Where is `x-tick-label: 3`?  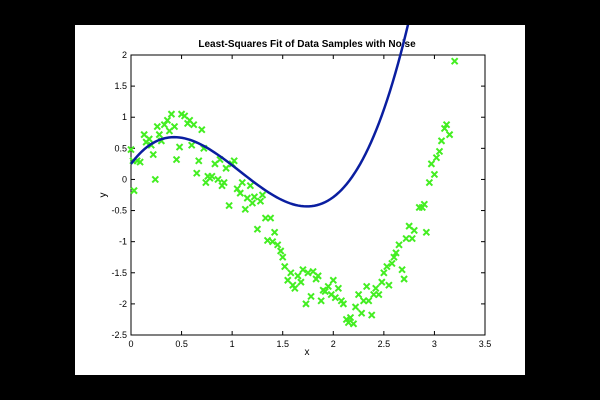
x-tick-label: 3 is located at coordinates (434, 344).